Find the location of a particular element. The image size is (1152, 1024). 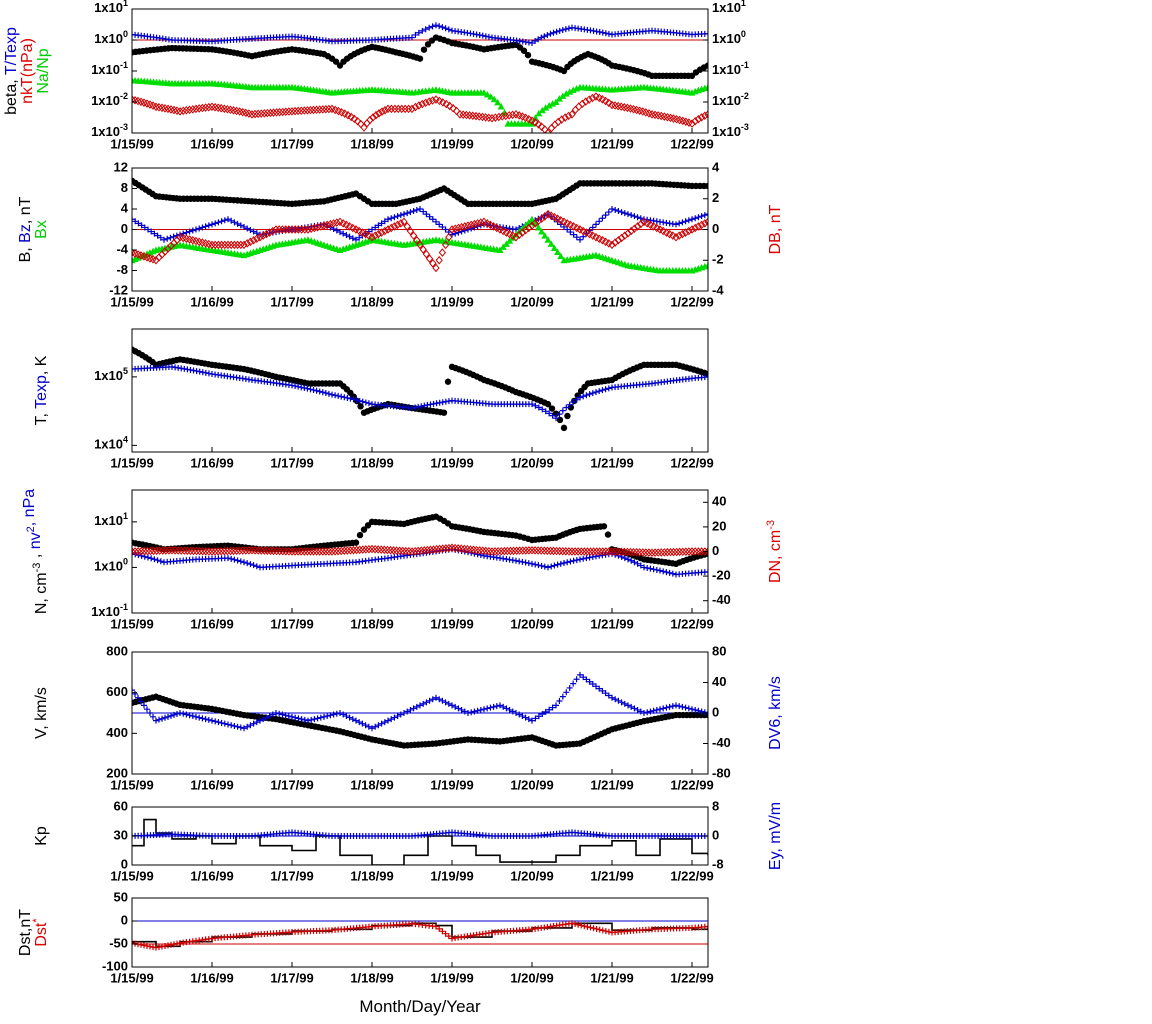

y-axis-title: Kp is located at coordinates (41, 836).